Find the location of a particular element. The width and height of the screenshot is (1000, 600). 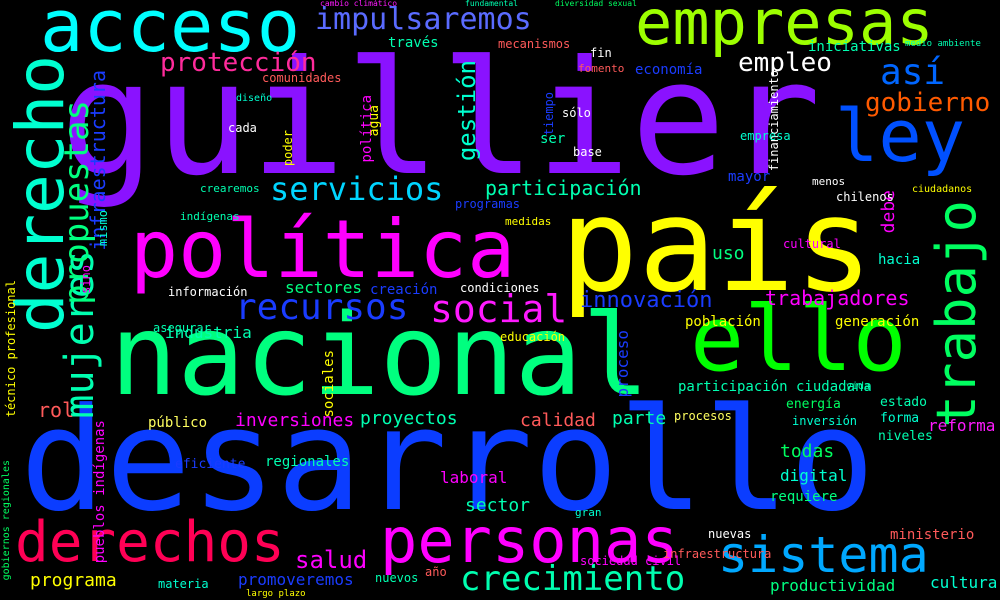

word-chilenos: chilenos is located at coordinates (865, 197).